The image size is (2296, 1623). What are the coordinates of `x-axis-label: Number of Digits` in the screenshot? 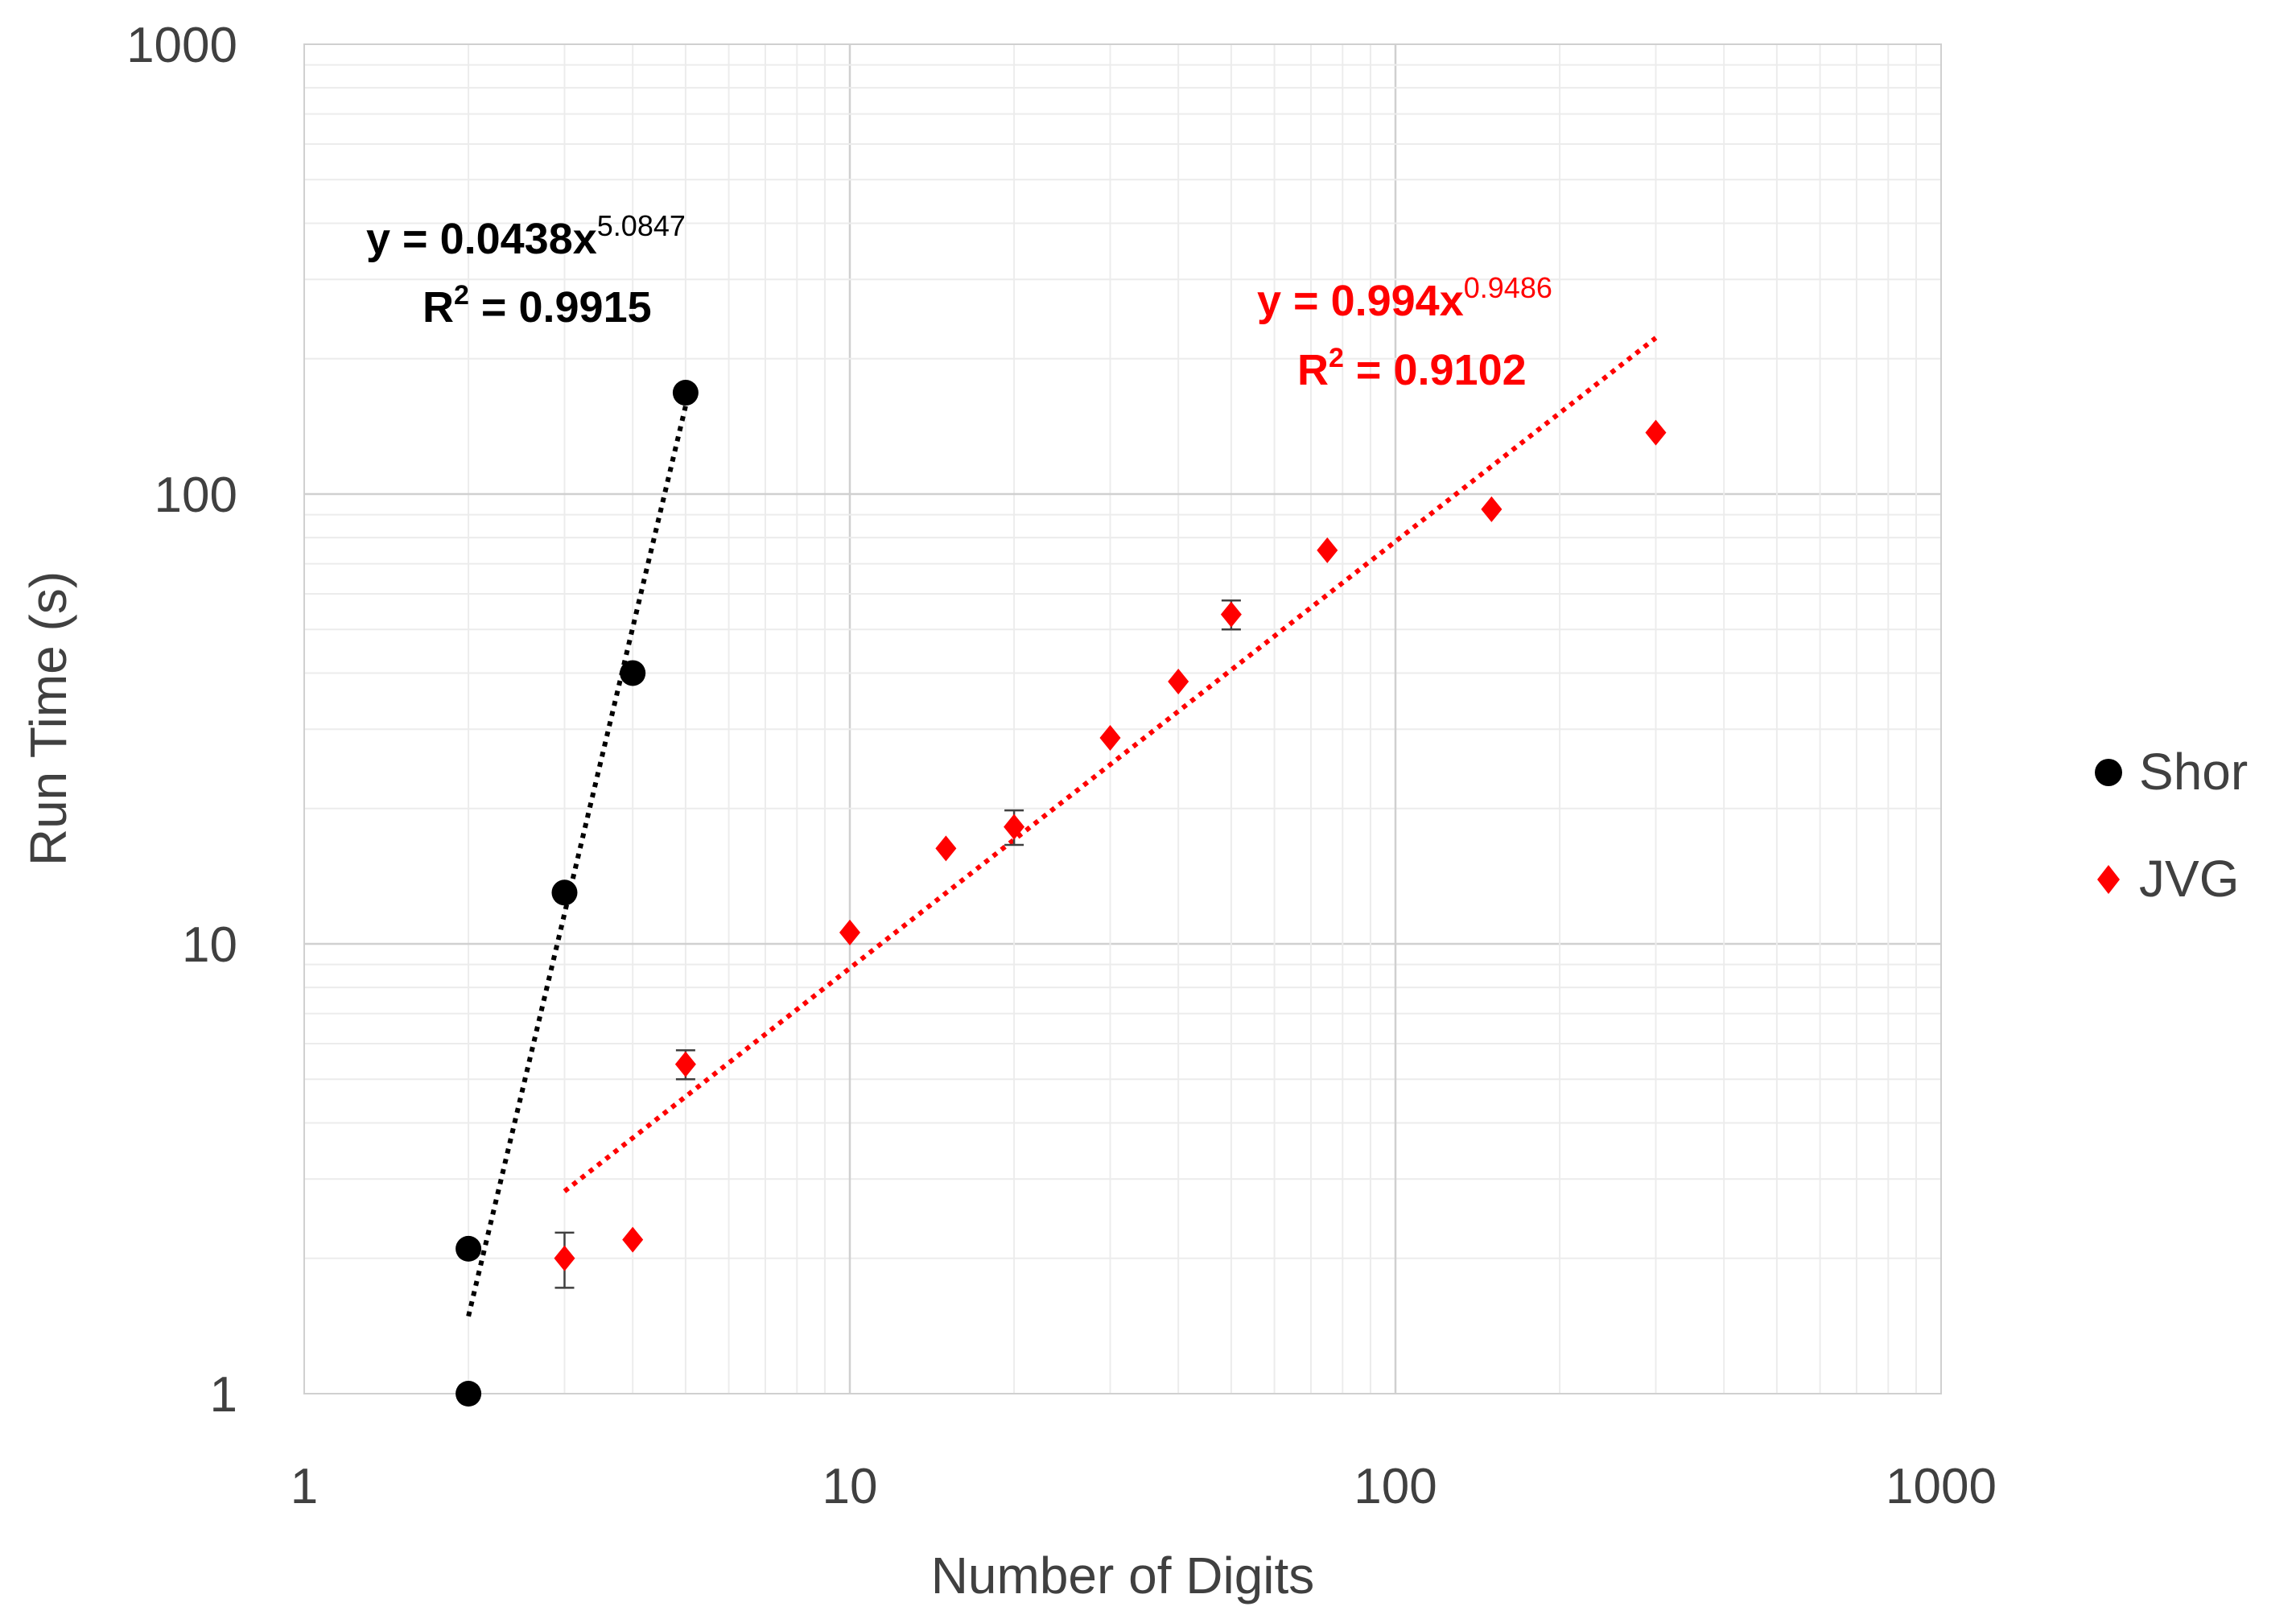 It's located at (1123, 1575).